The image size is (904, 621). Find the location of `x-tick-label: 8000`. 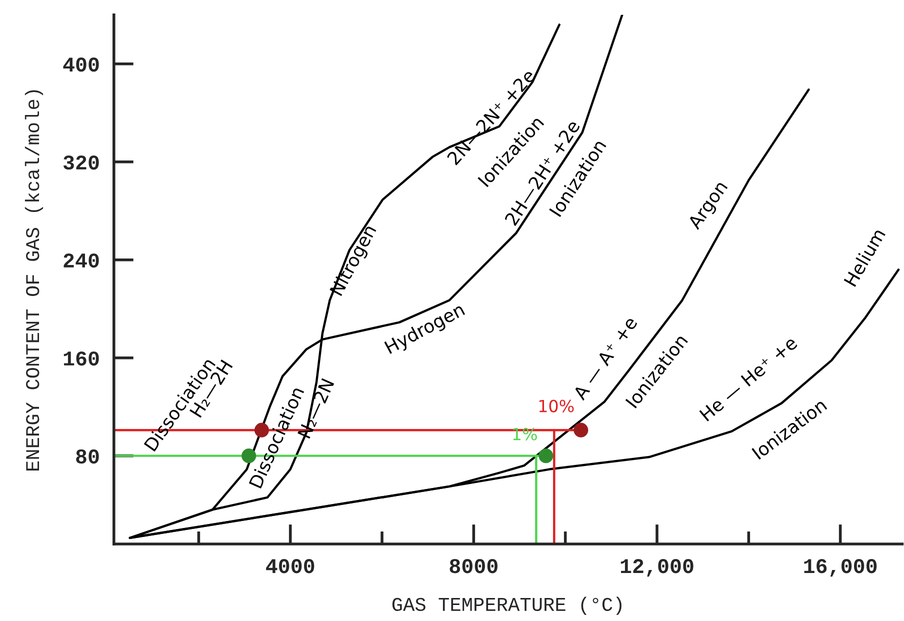

x-tick-label: 8000 is located at coordinates (474, 566).